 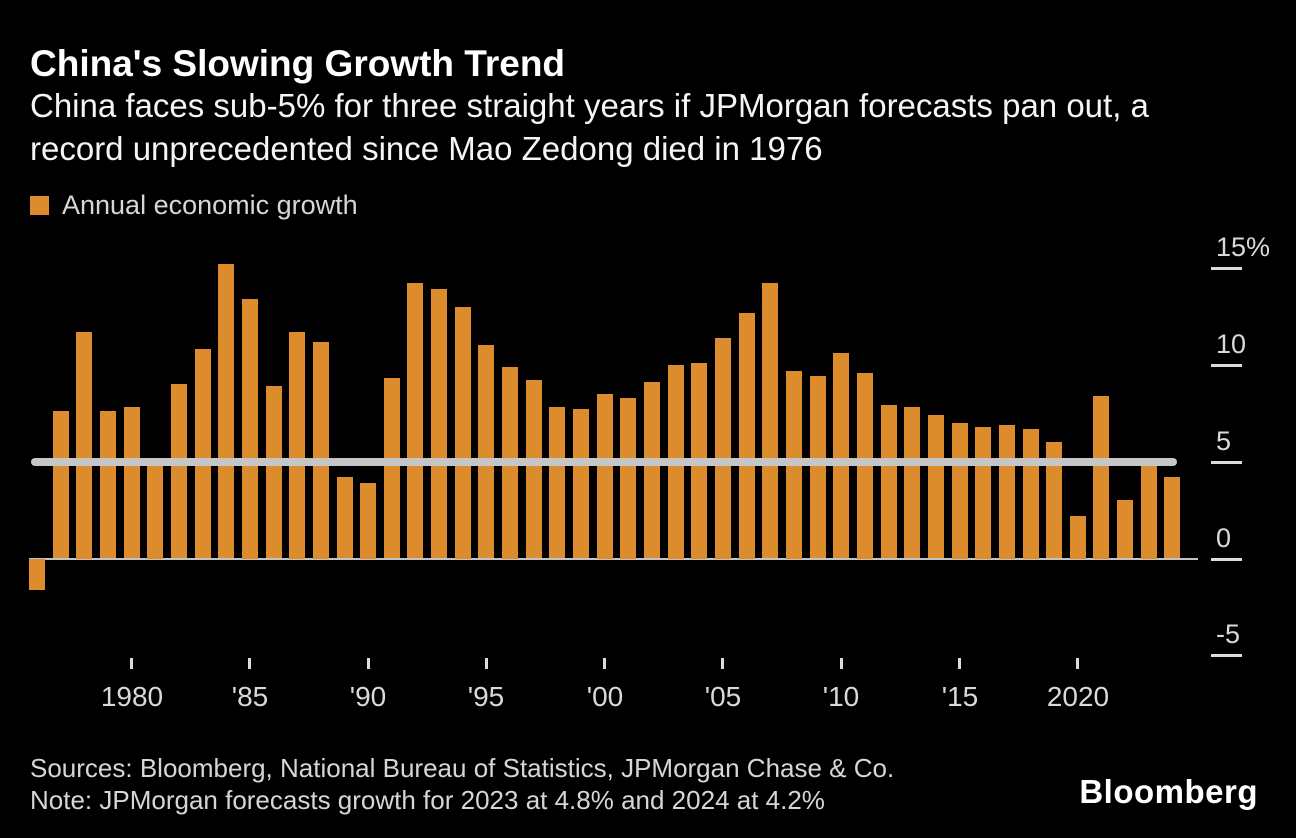 What do you see at coordinates (132, 482) in the screenshot?
I see `bar-1980` at bounding box center [132, 482].